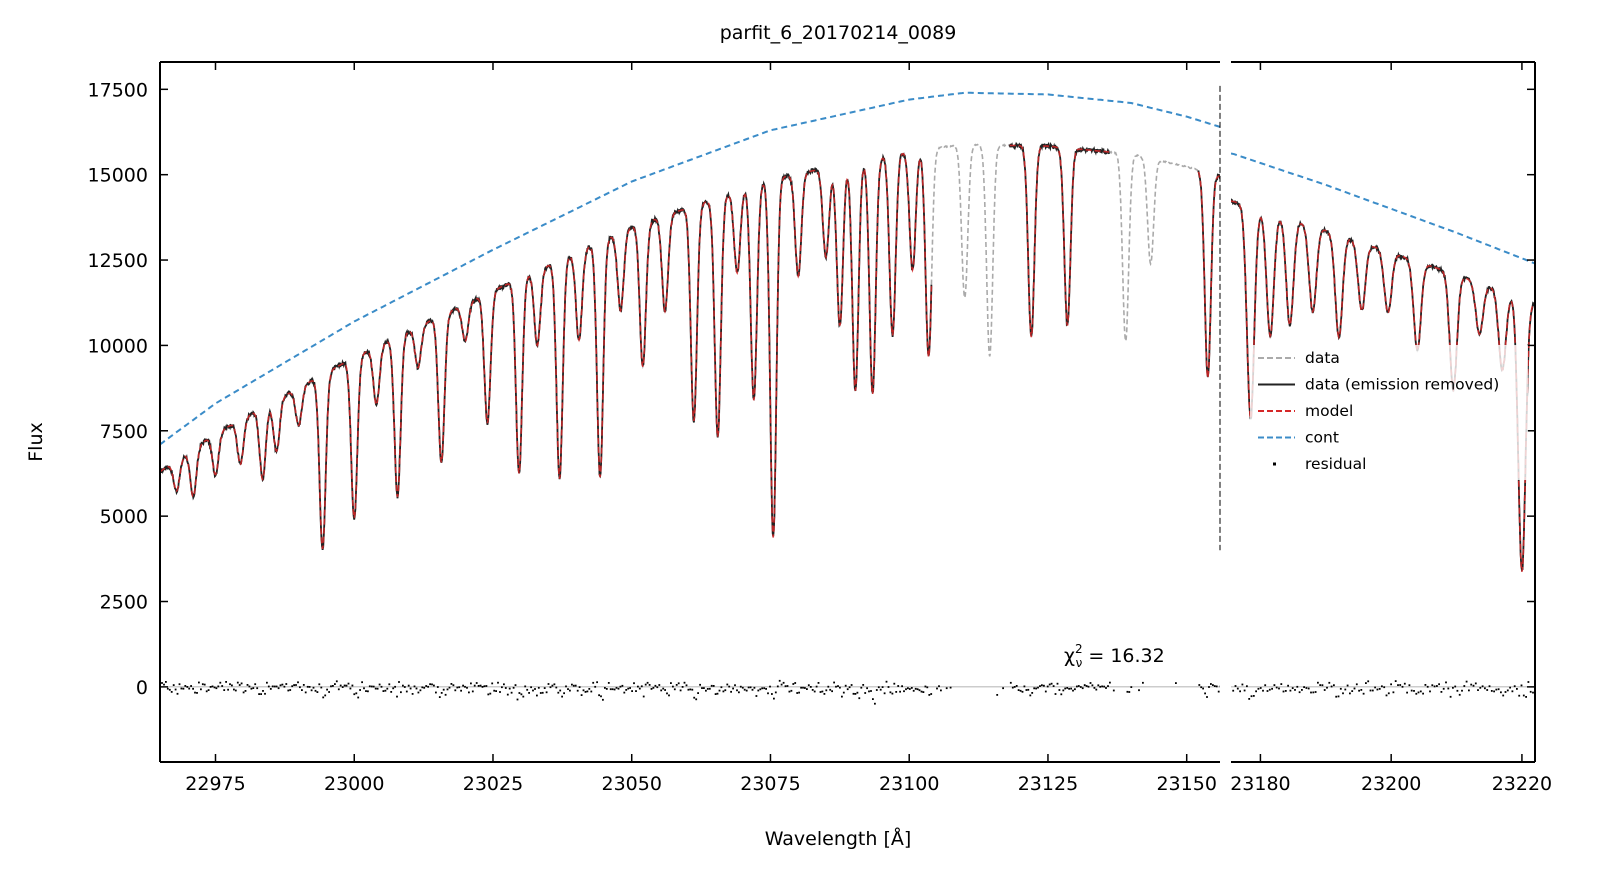  I want to click on x-tick-label: 23050, so click(632, 784).